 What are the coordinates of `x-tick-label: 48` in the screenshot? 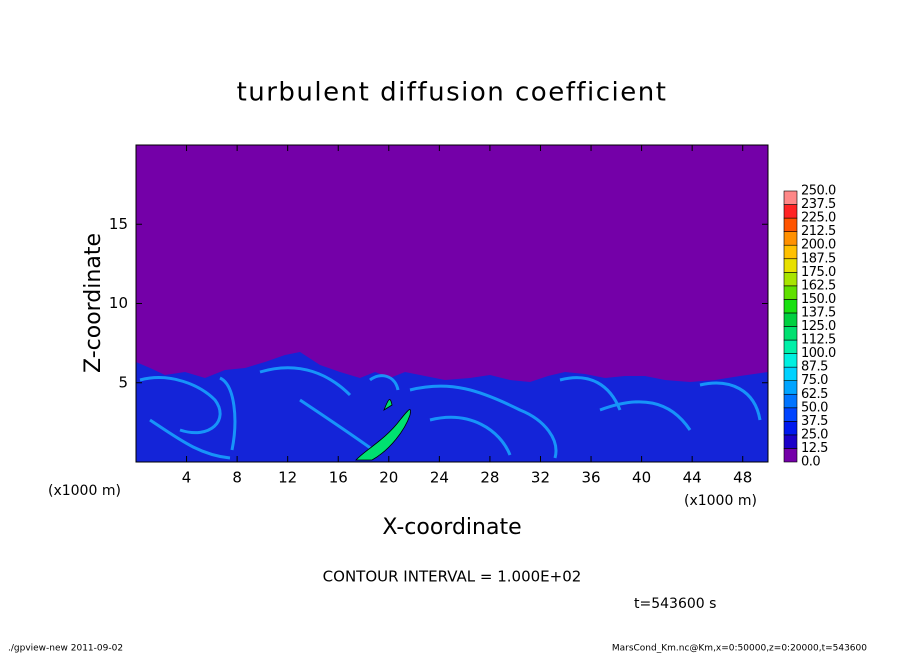 It's located at (742, 478).